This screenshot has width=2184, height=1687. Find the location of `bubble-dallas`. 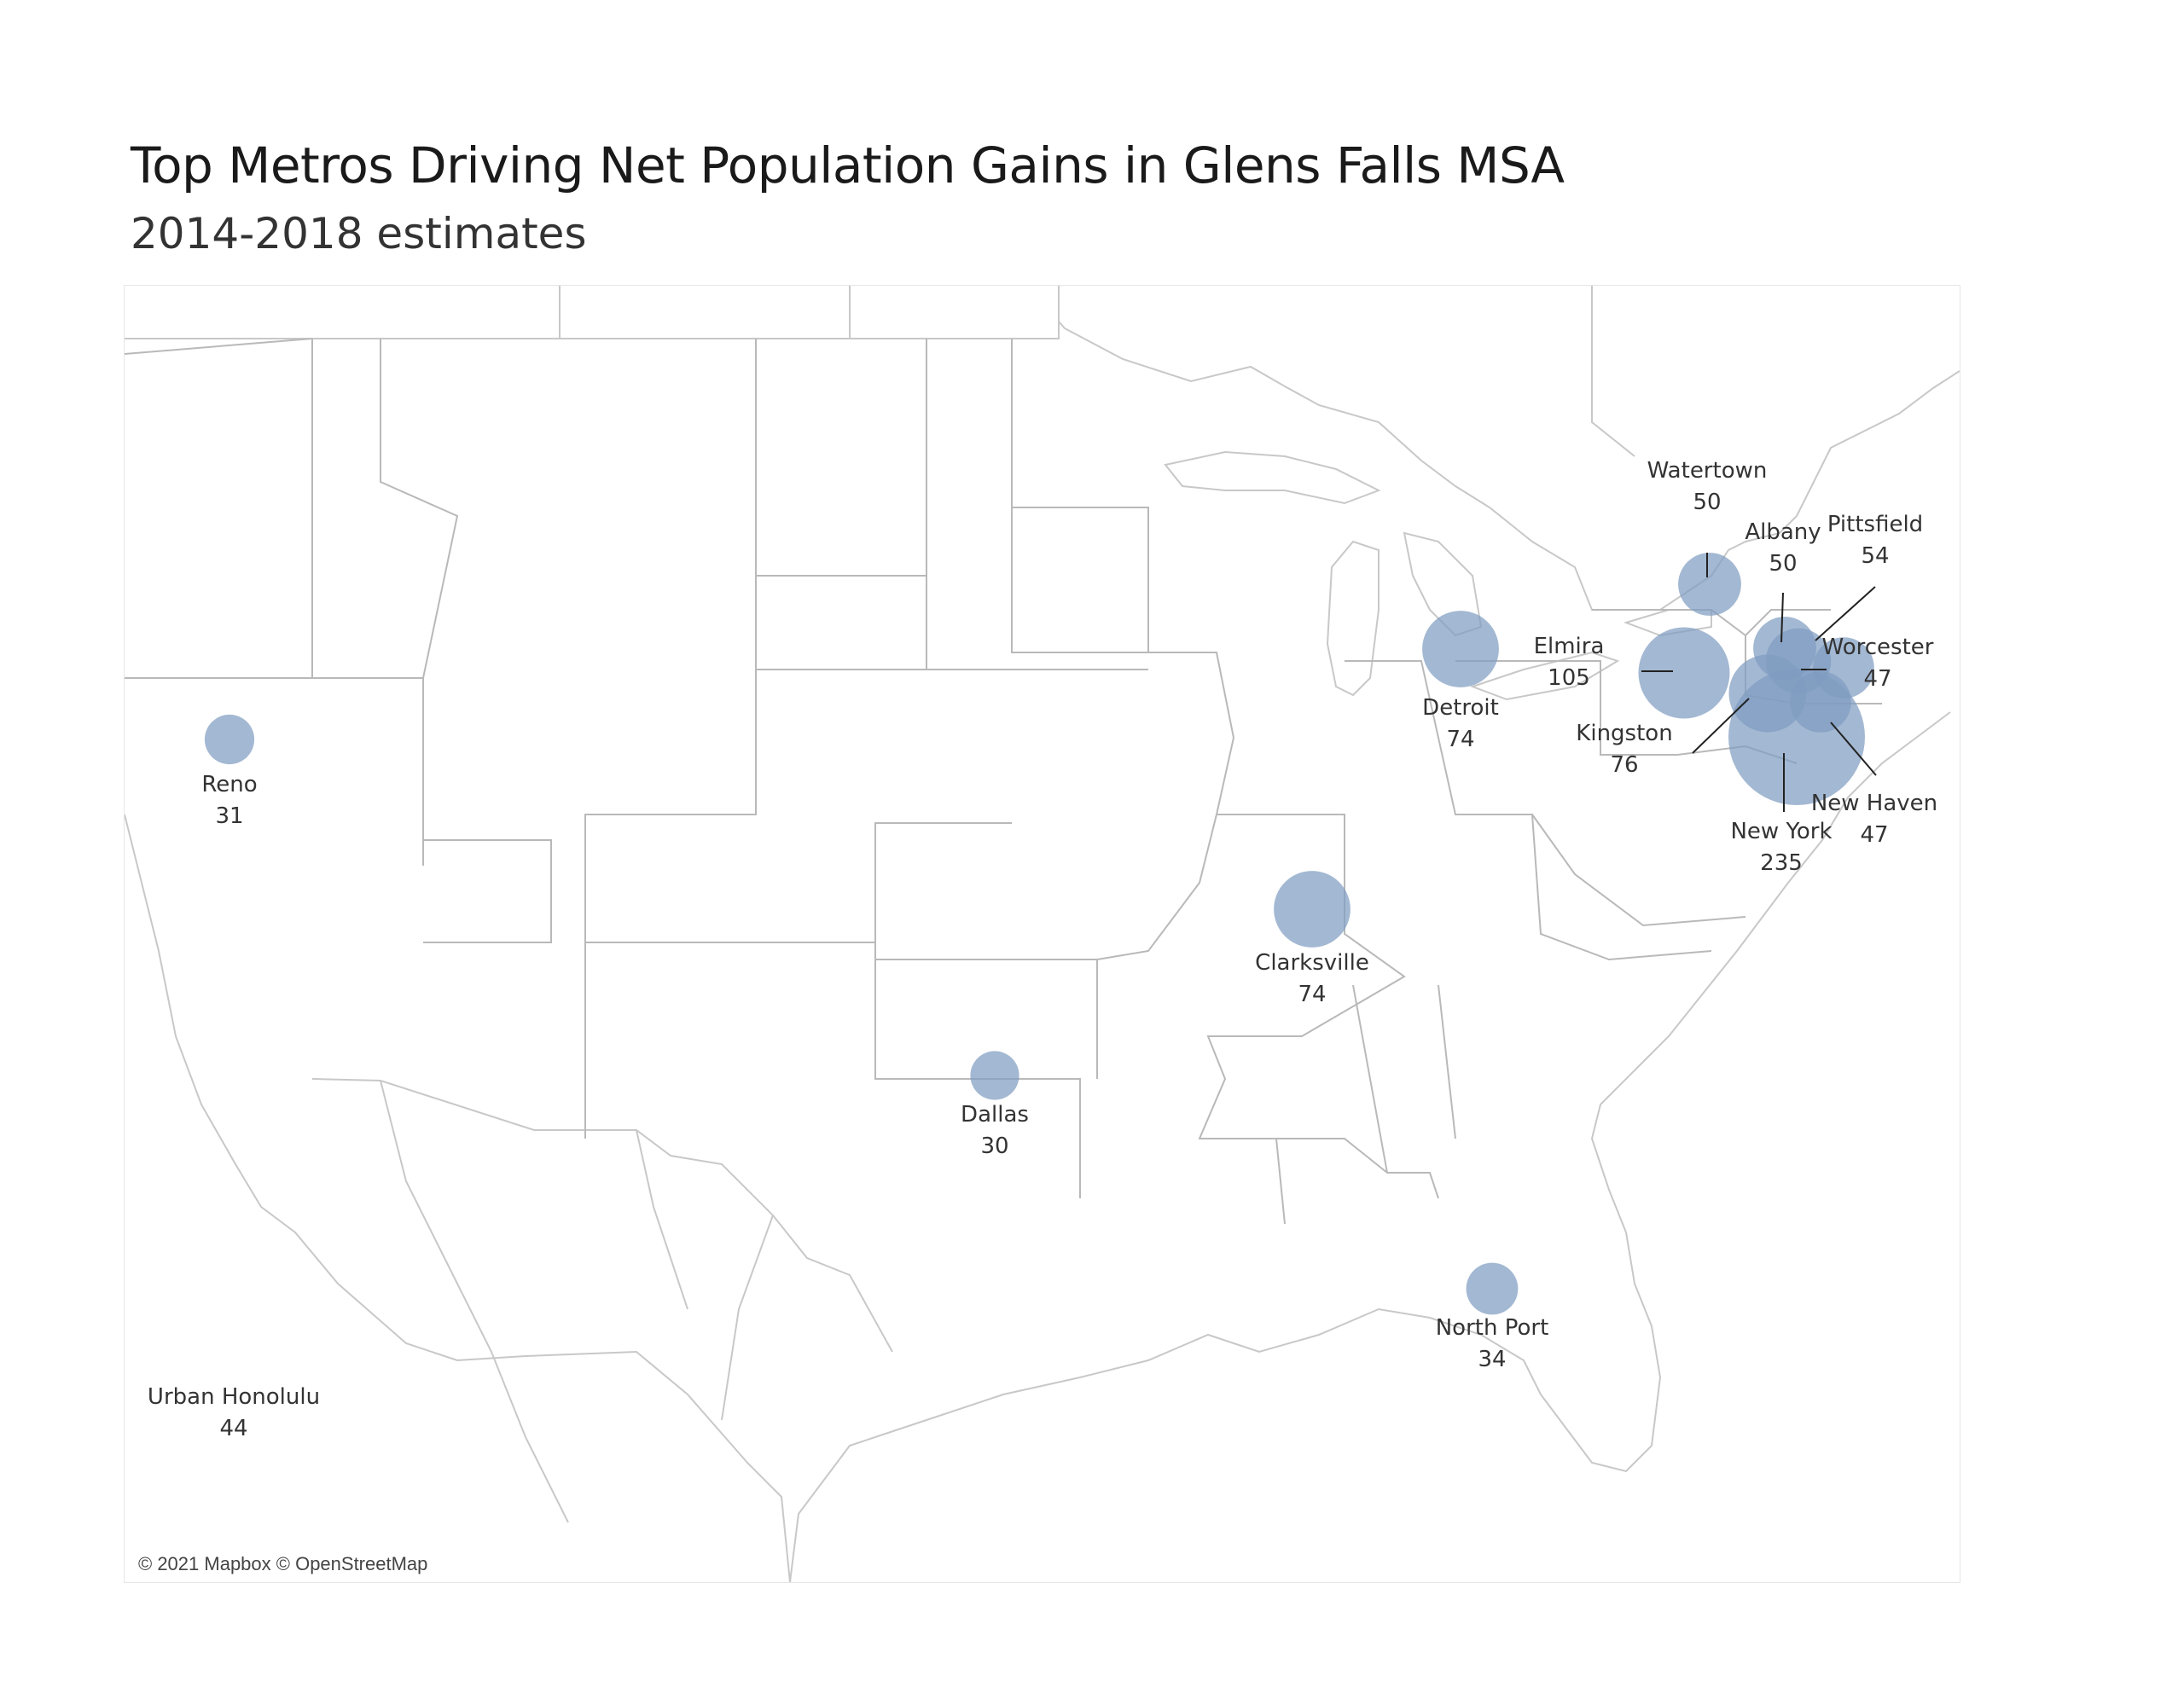

bubble-dallas is located at coordinates (995, 1076).